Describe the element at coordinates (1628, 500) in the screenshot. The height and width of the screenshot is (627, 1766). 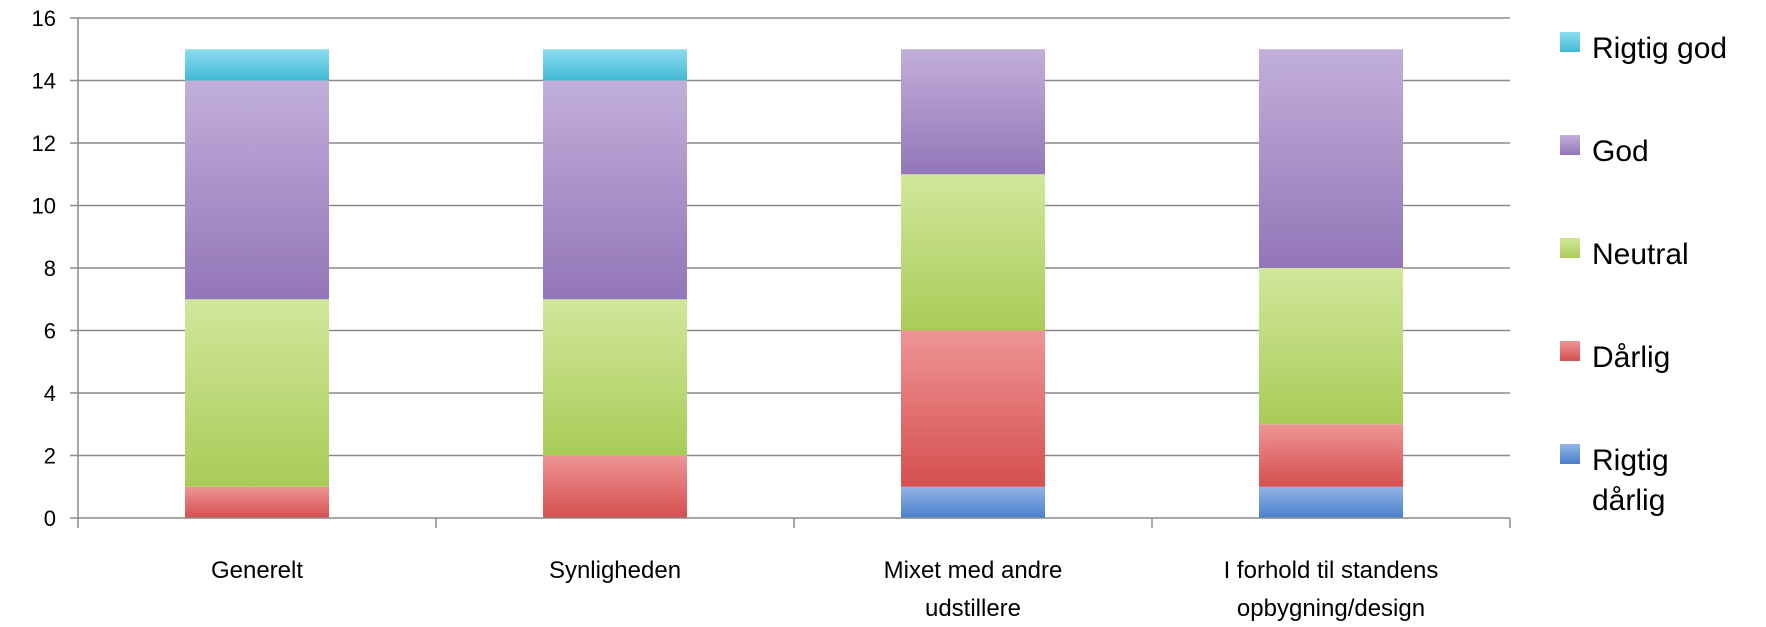
I see `legend-label: dårlig` at that location.